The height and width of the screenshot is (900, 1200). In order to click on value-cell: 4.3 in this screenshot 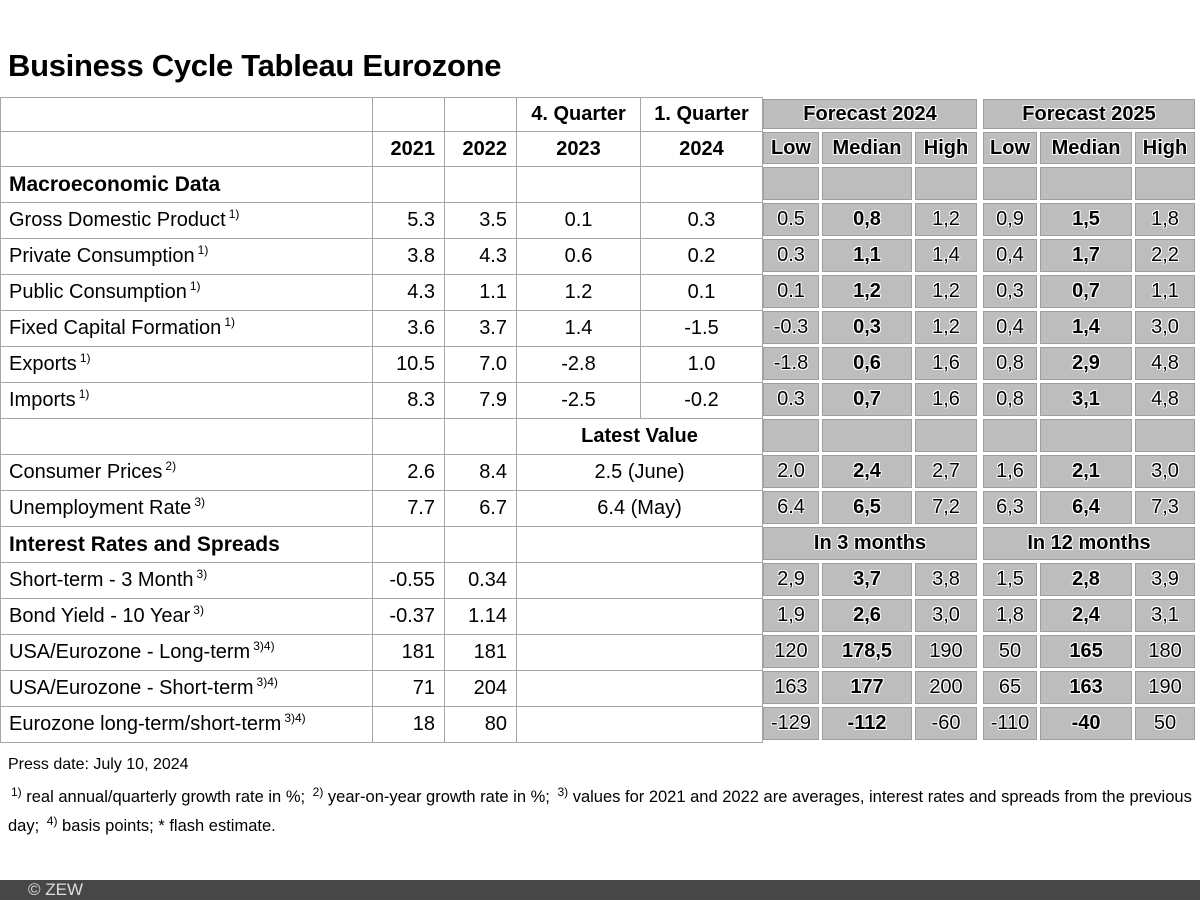, I will do `click(409, 293)`.